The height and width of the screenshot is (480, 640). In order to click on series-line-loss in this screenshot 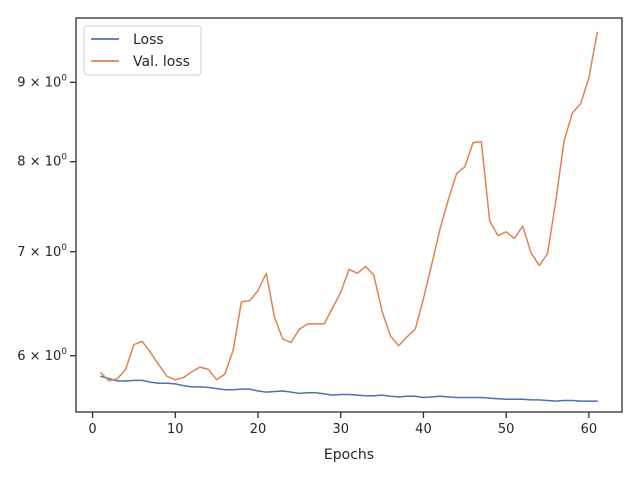, I will do `click(349, 388)`.